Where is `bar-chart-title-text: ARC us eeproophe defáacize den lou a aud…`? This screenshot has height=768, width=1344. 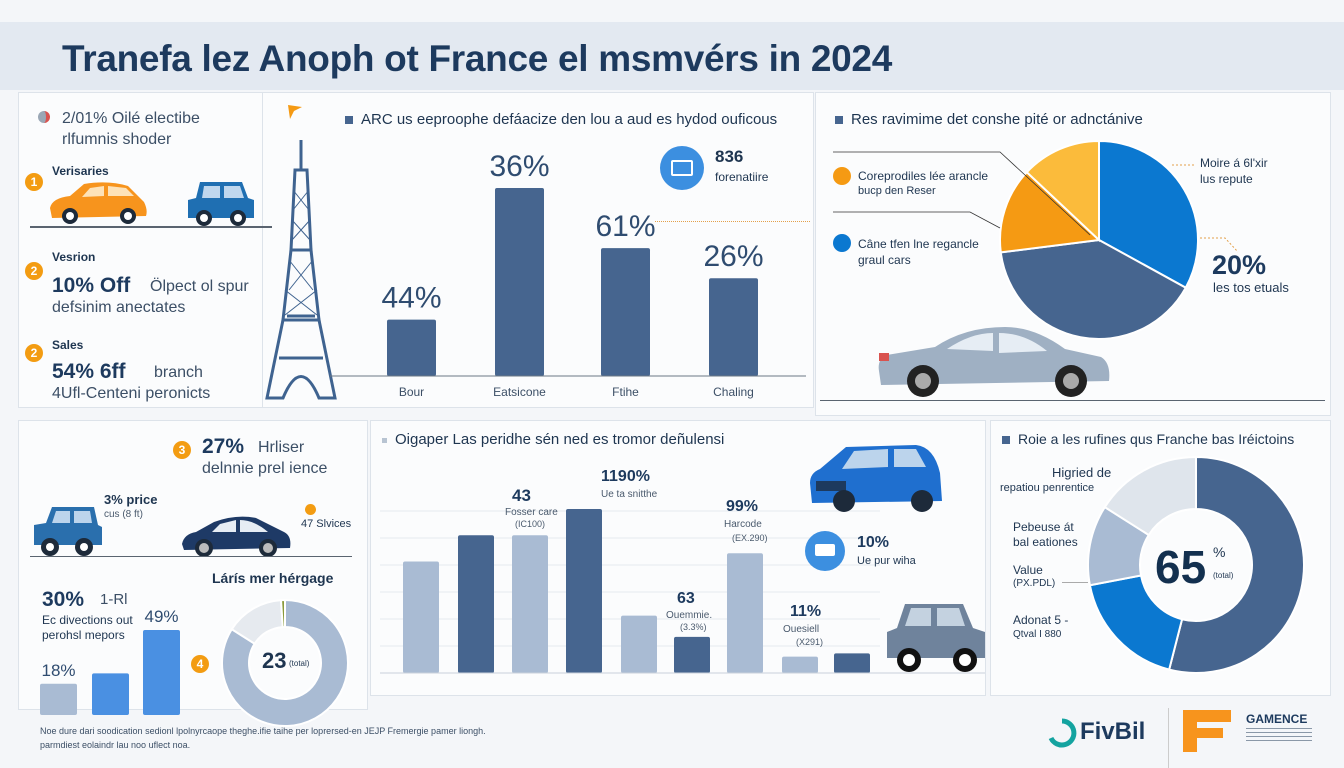
bar-chart-title-text: ARC us eeproophe defáacize den lou a aud… is located at coordinates (569, 119).